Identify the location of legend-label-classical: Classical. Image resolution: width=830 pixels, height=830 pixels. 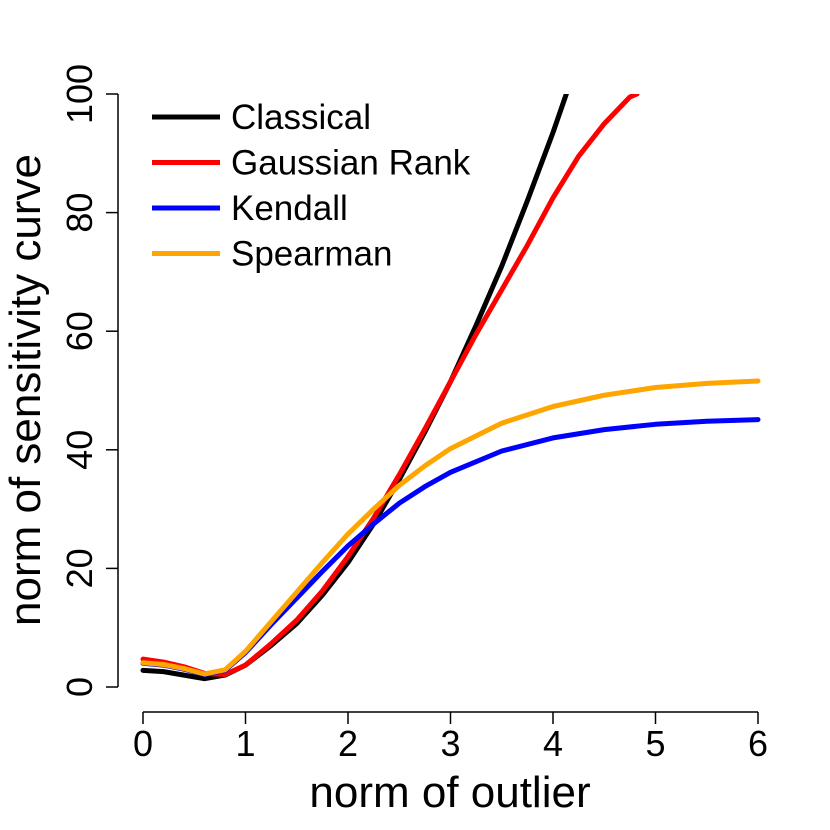
(301, 117).